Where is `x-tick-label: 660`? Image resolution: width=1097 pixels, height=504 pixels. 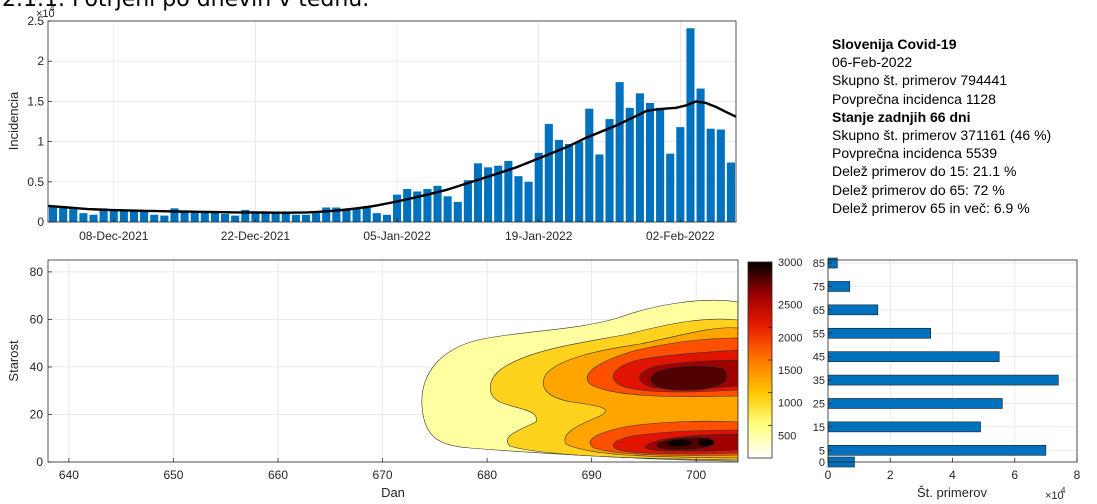 x-tick-label: 660 is located at coordinates (278, 475).